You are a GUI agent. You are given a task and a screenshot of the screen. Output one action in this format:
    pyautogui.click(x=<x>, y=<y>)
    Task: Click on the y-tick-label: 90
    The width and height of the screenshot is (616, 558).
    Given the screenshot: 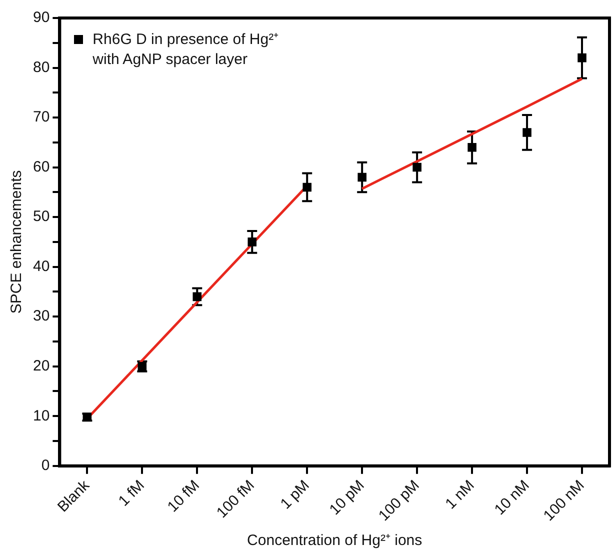 What is the action you would take?
    pyautogui.click(x=41, y=17)
    